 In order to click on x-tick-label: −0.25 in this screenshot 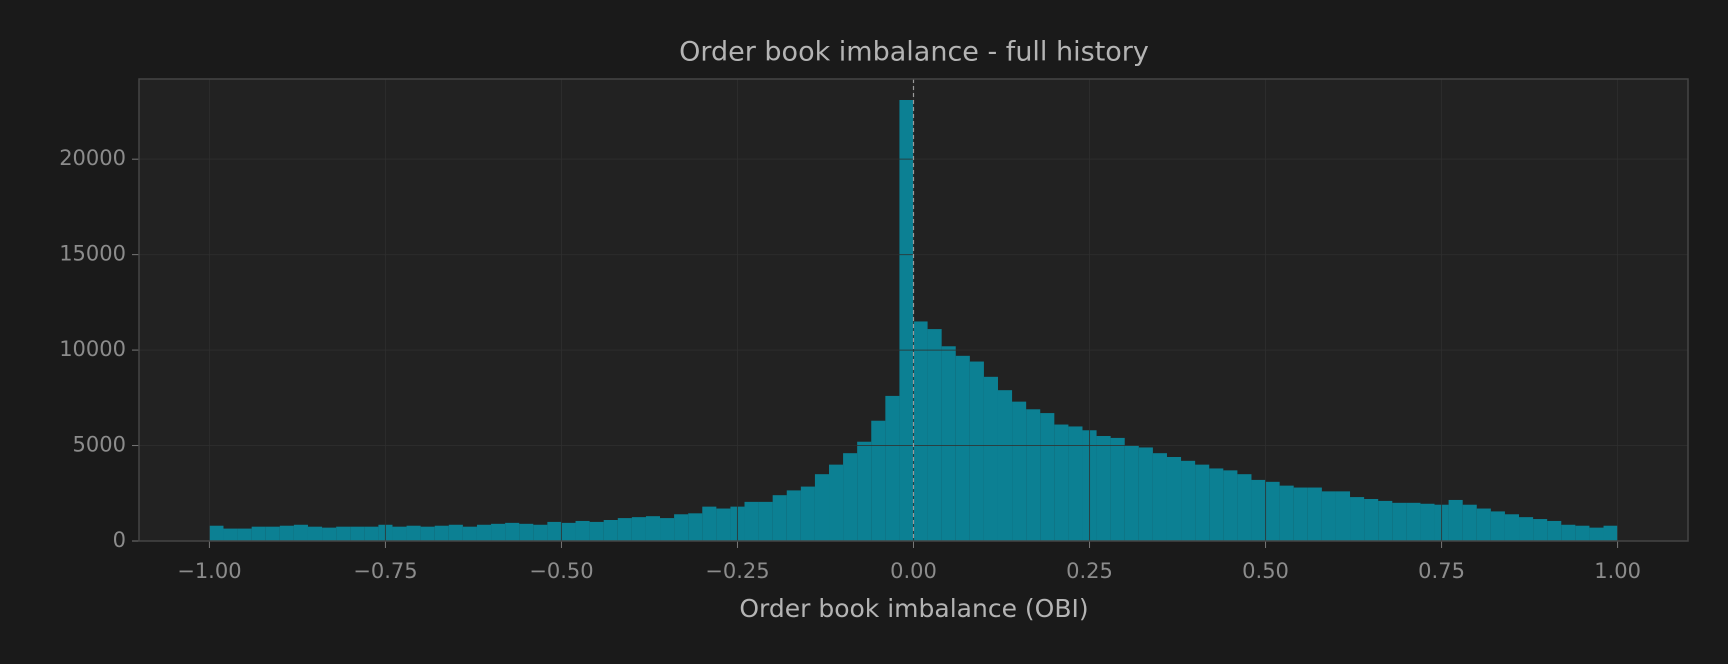, I will do `click(737, 571)`.